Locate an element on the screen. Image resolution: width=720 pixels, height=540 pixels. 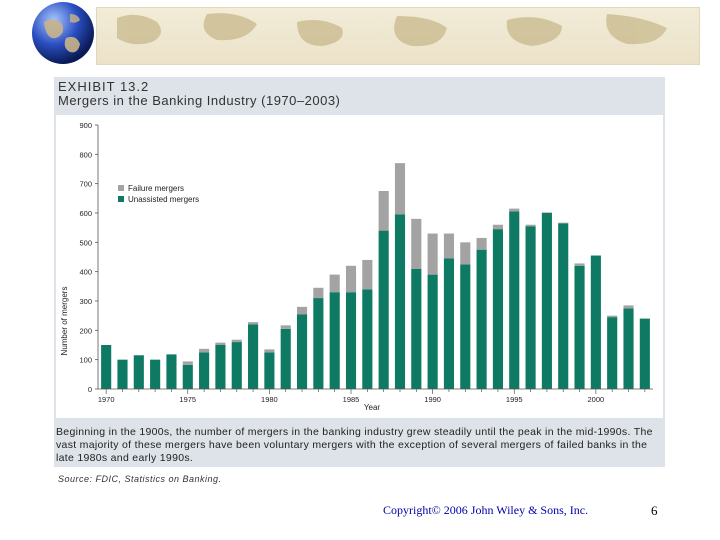
bar-failure-1980 is located at coordinates (269, 351).